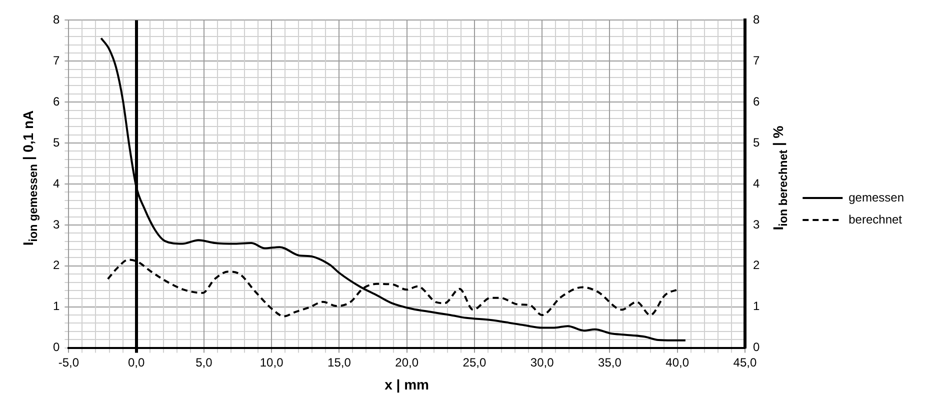  I want to click on x-tick-label: 25,0, so click(474, 362).